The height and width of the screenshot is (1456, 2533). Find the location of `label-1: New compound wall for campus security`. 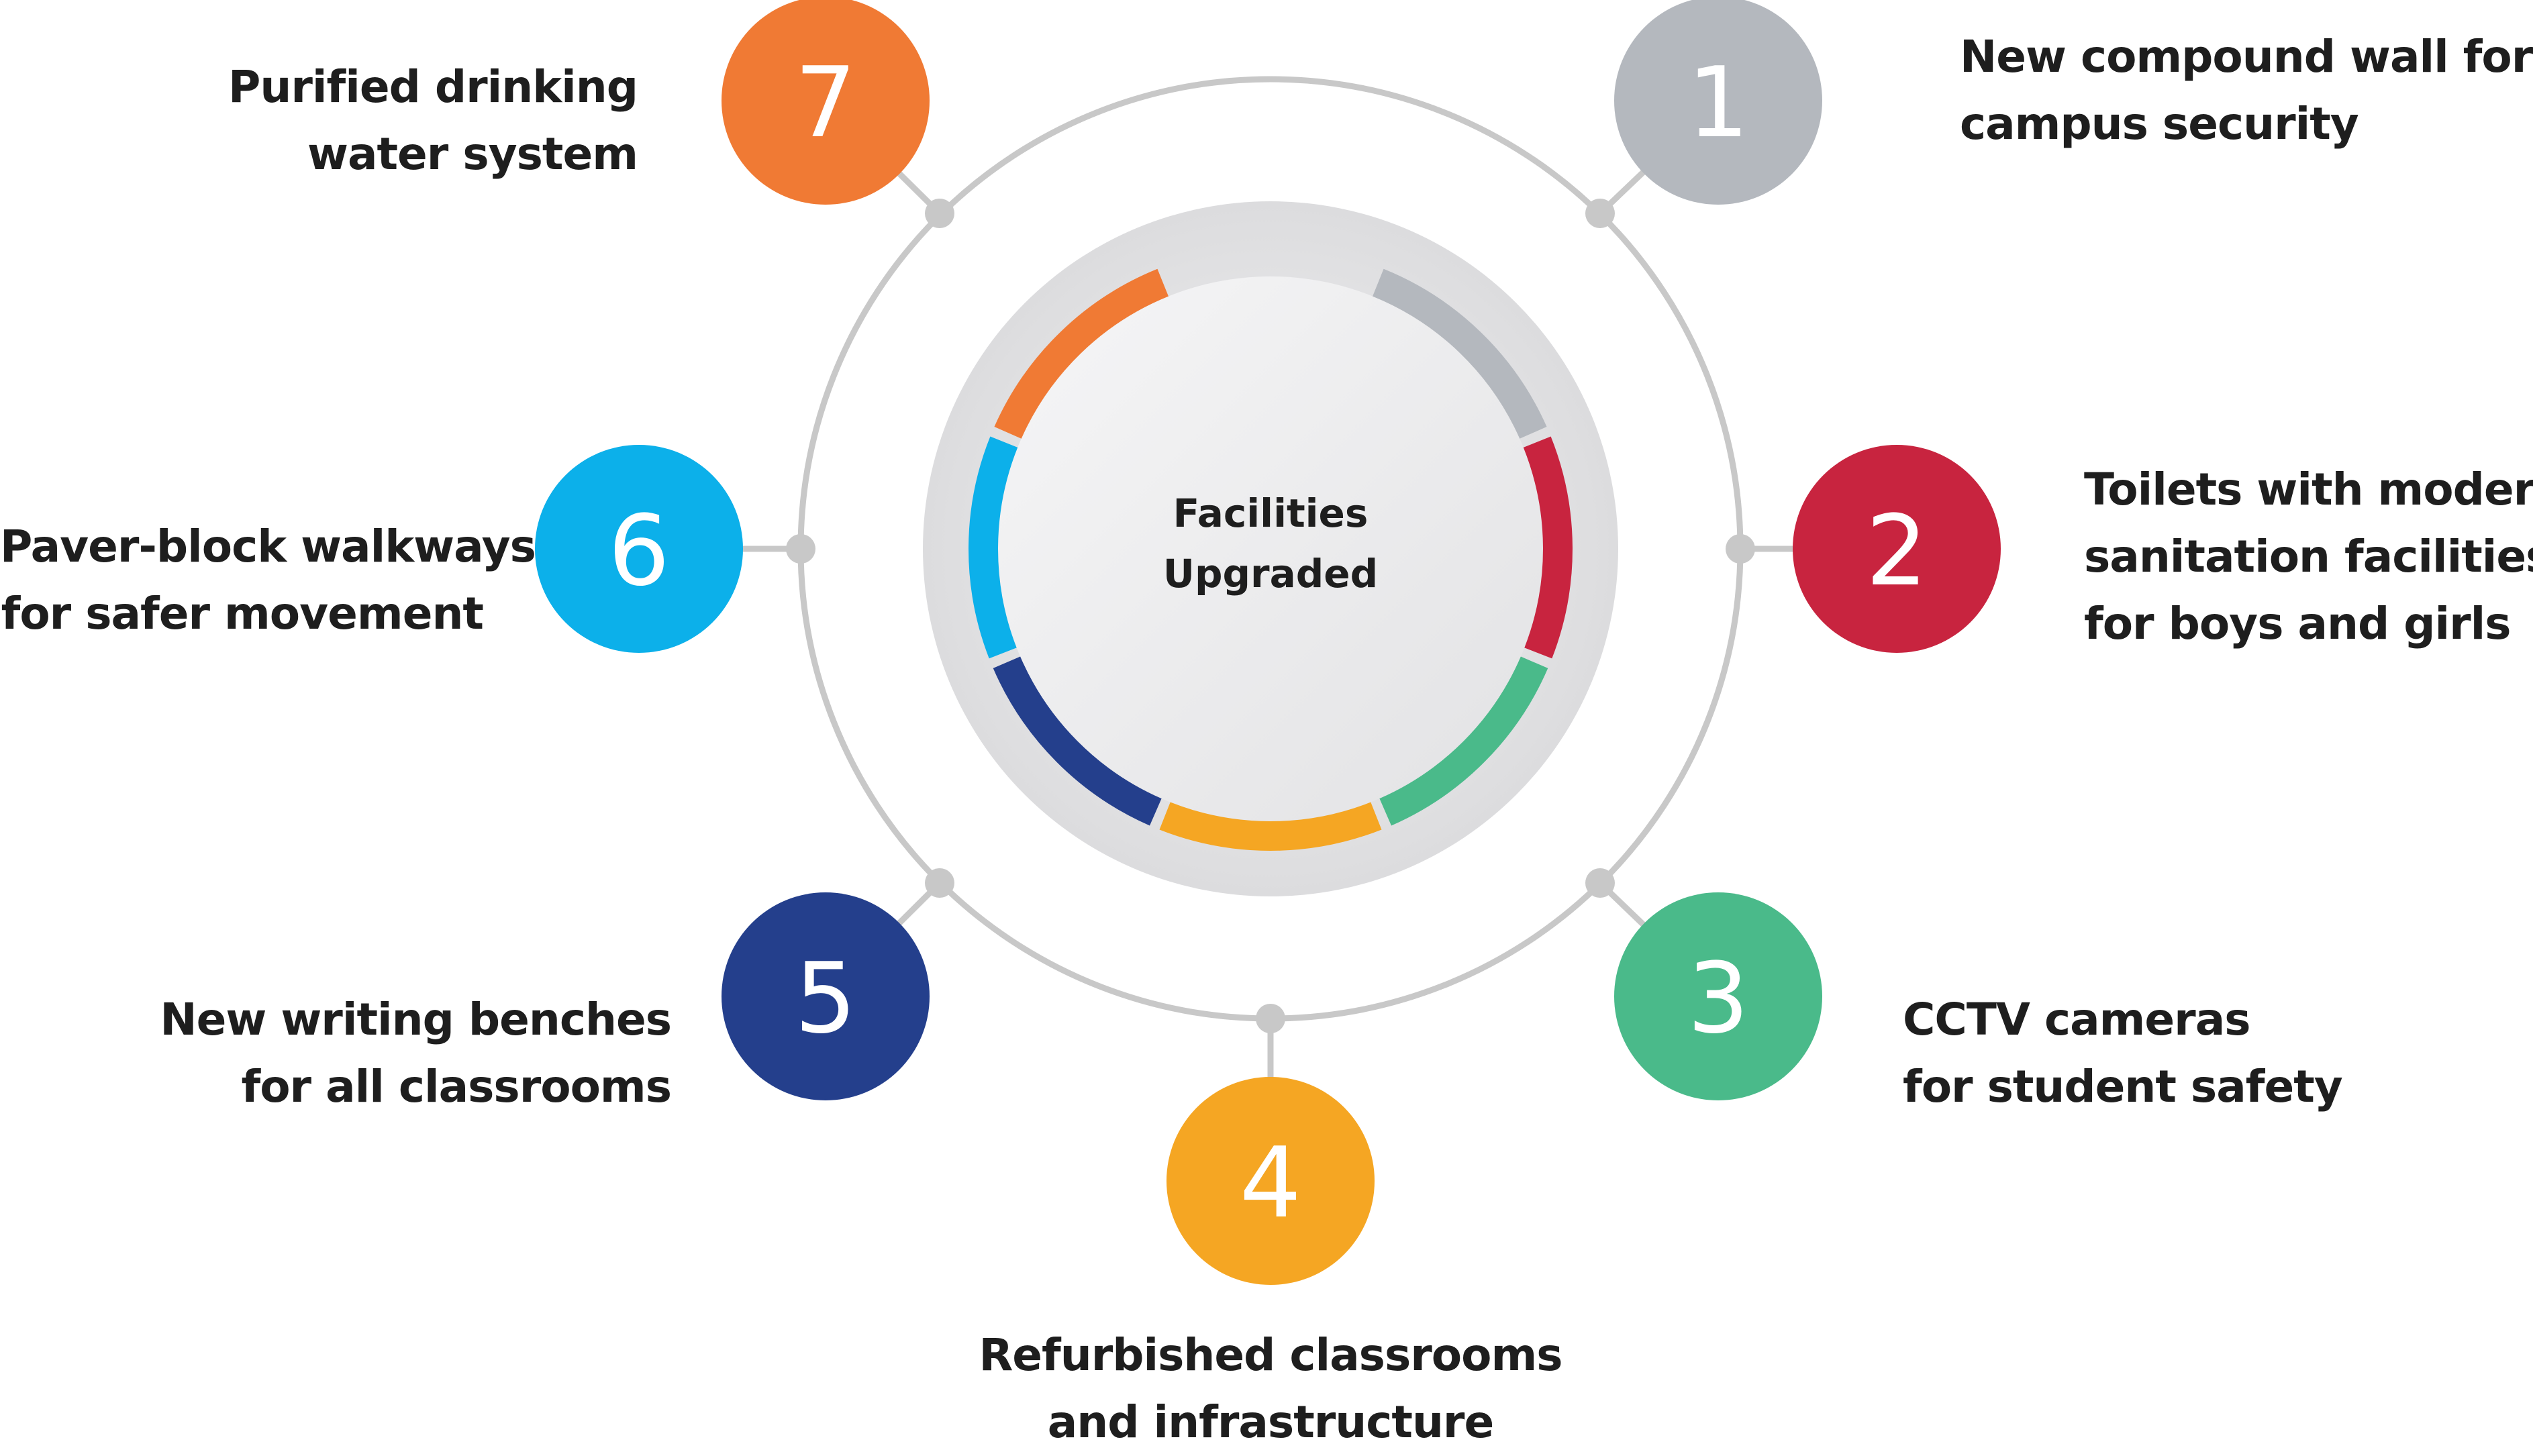

label-1: New compound wall for campus security is located at coordinates (2247, 91).